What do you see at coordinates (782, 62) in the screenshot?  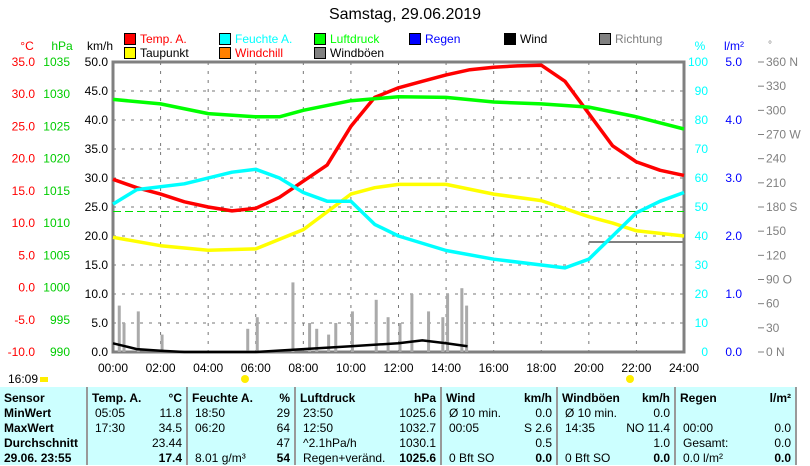 I see `tick-label: 360 N` at bounding box center [782, 62].